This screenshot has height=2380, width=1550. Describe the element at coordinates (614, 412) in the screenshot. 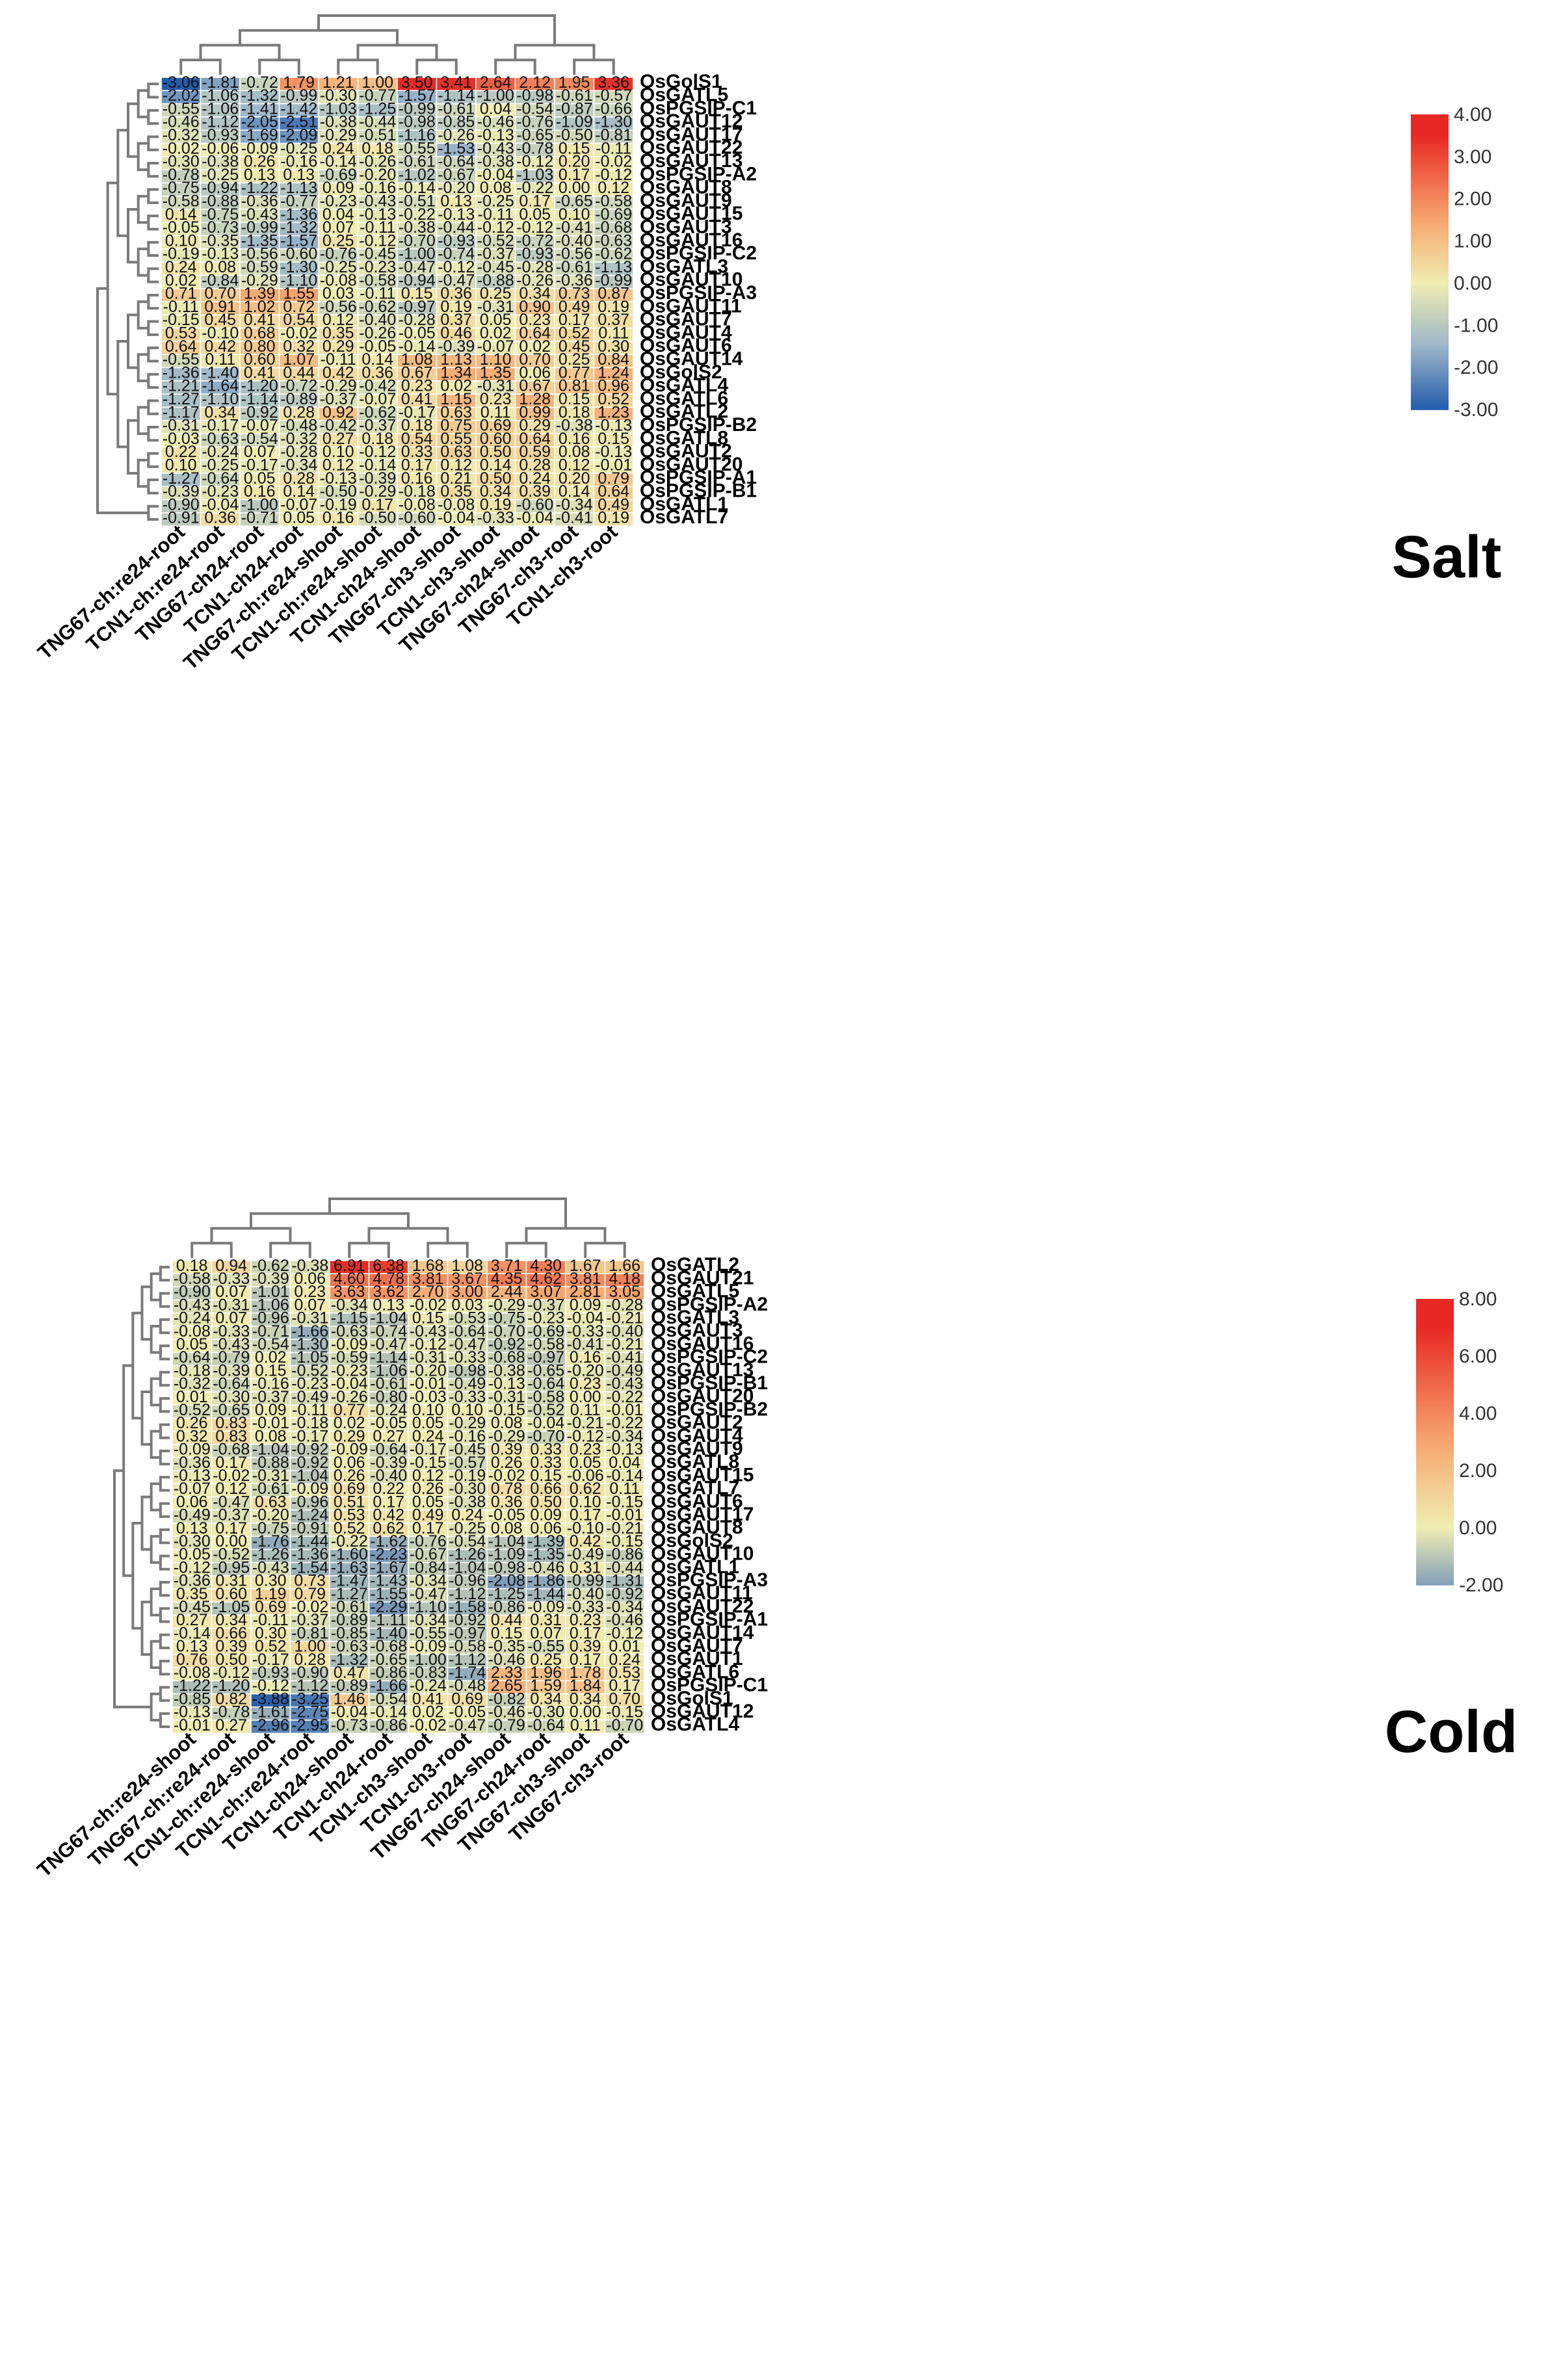

I see `cell-value: 1.23` at that location.